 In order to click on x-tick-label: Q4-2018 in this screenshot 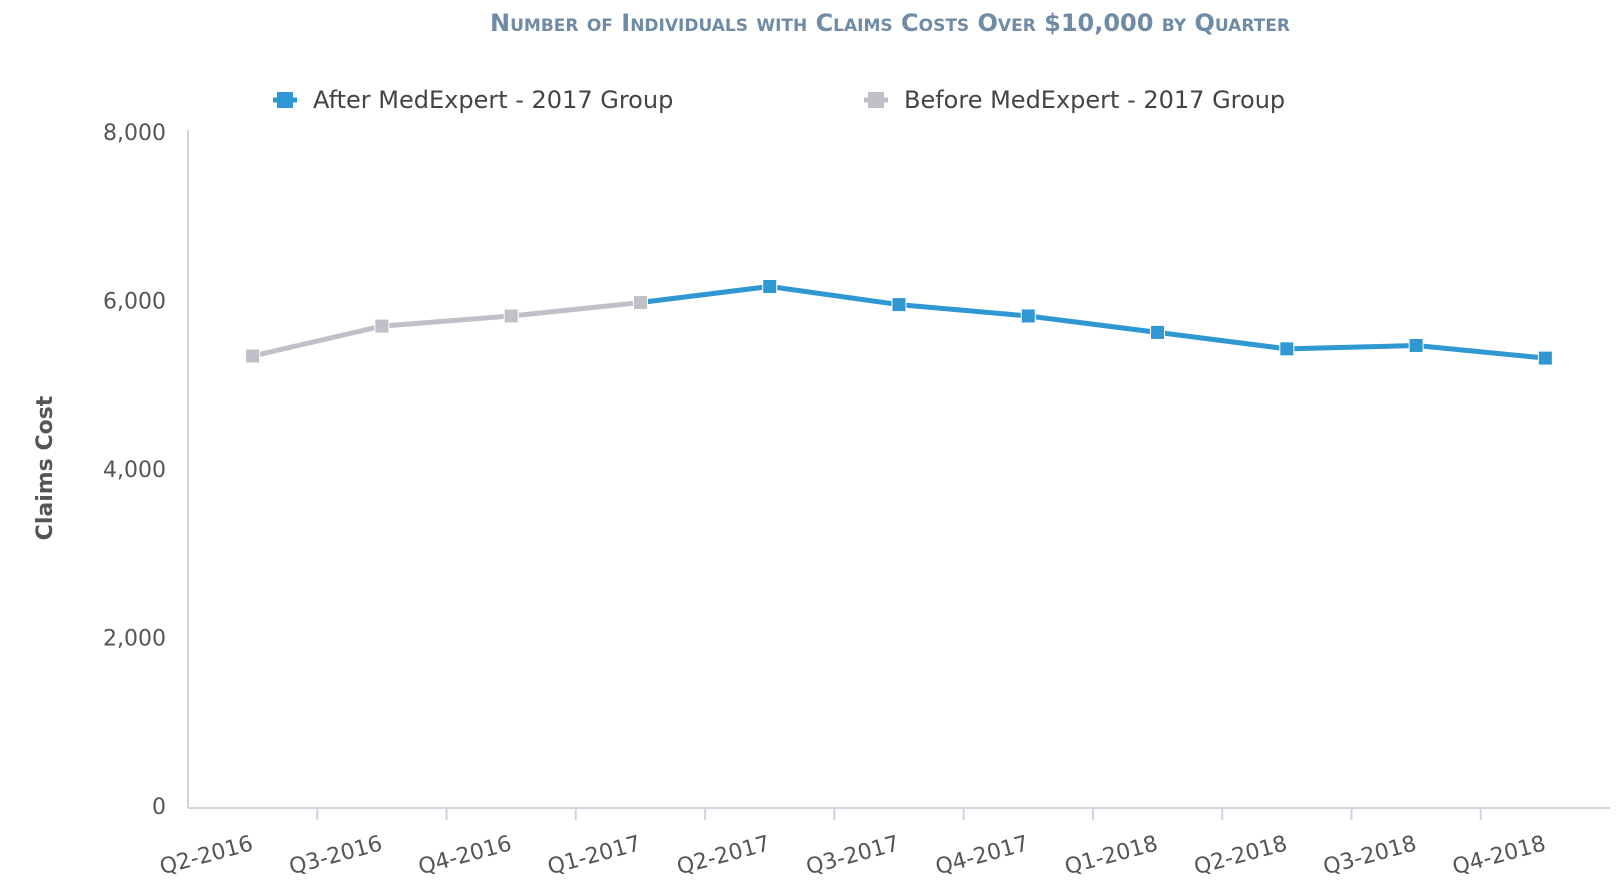, I will do `click(1499, 855)`.